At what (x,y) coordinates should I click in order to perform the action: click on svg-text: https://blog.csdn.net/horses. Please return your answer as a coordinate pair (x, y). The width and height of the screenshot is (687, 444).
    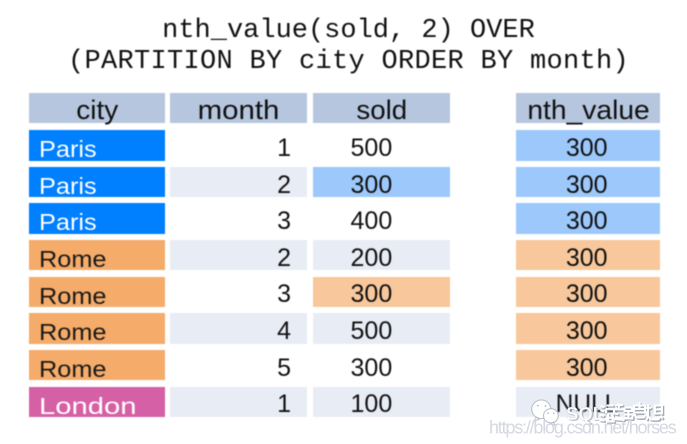
    Looking at the image, I should click on (583, 428).